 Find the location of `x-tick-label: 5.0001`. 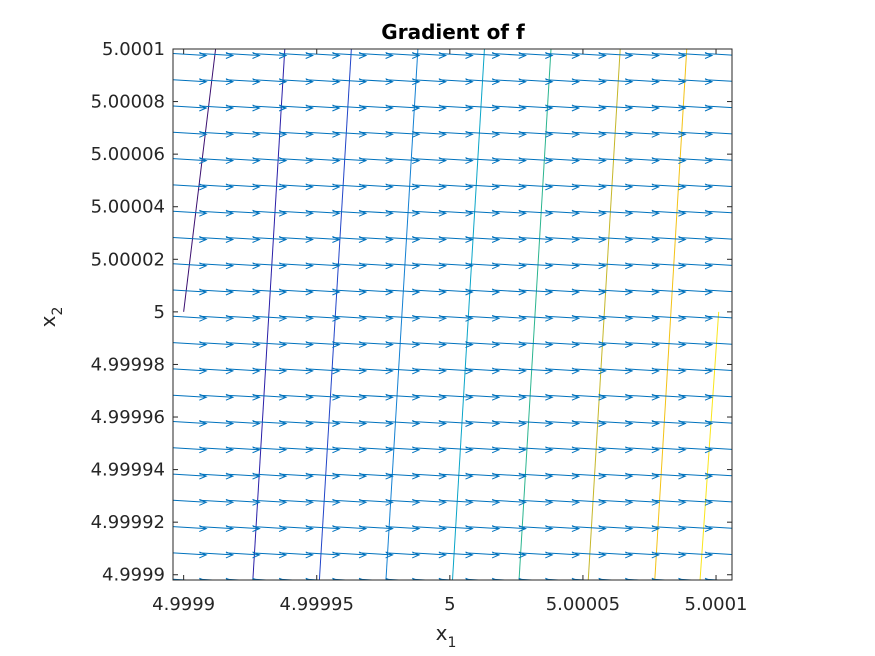

x-tick-label: 5.0001 is located at coordinates (716, 604).